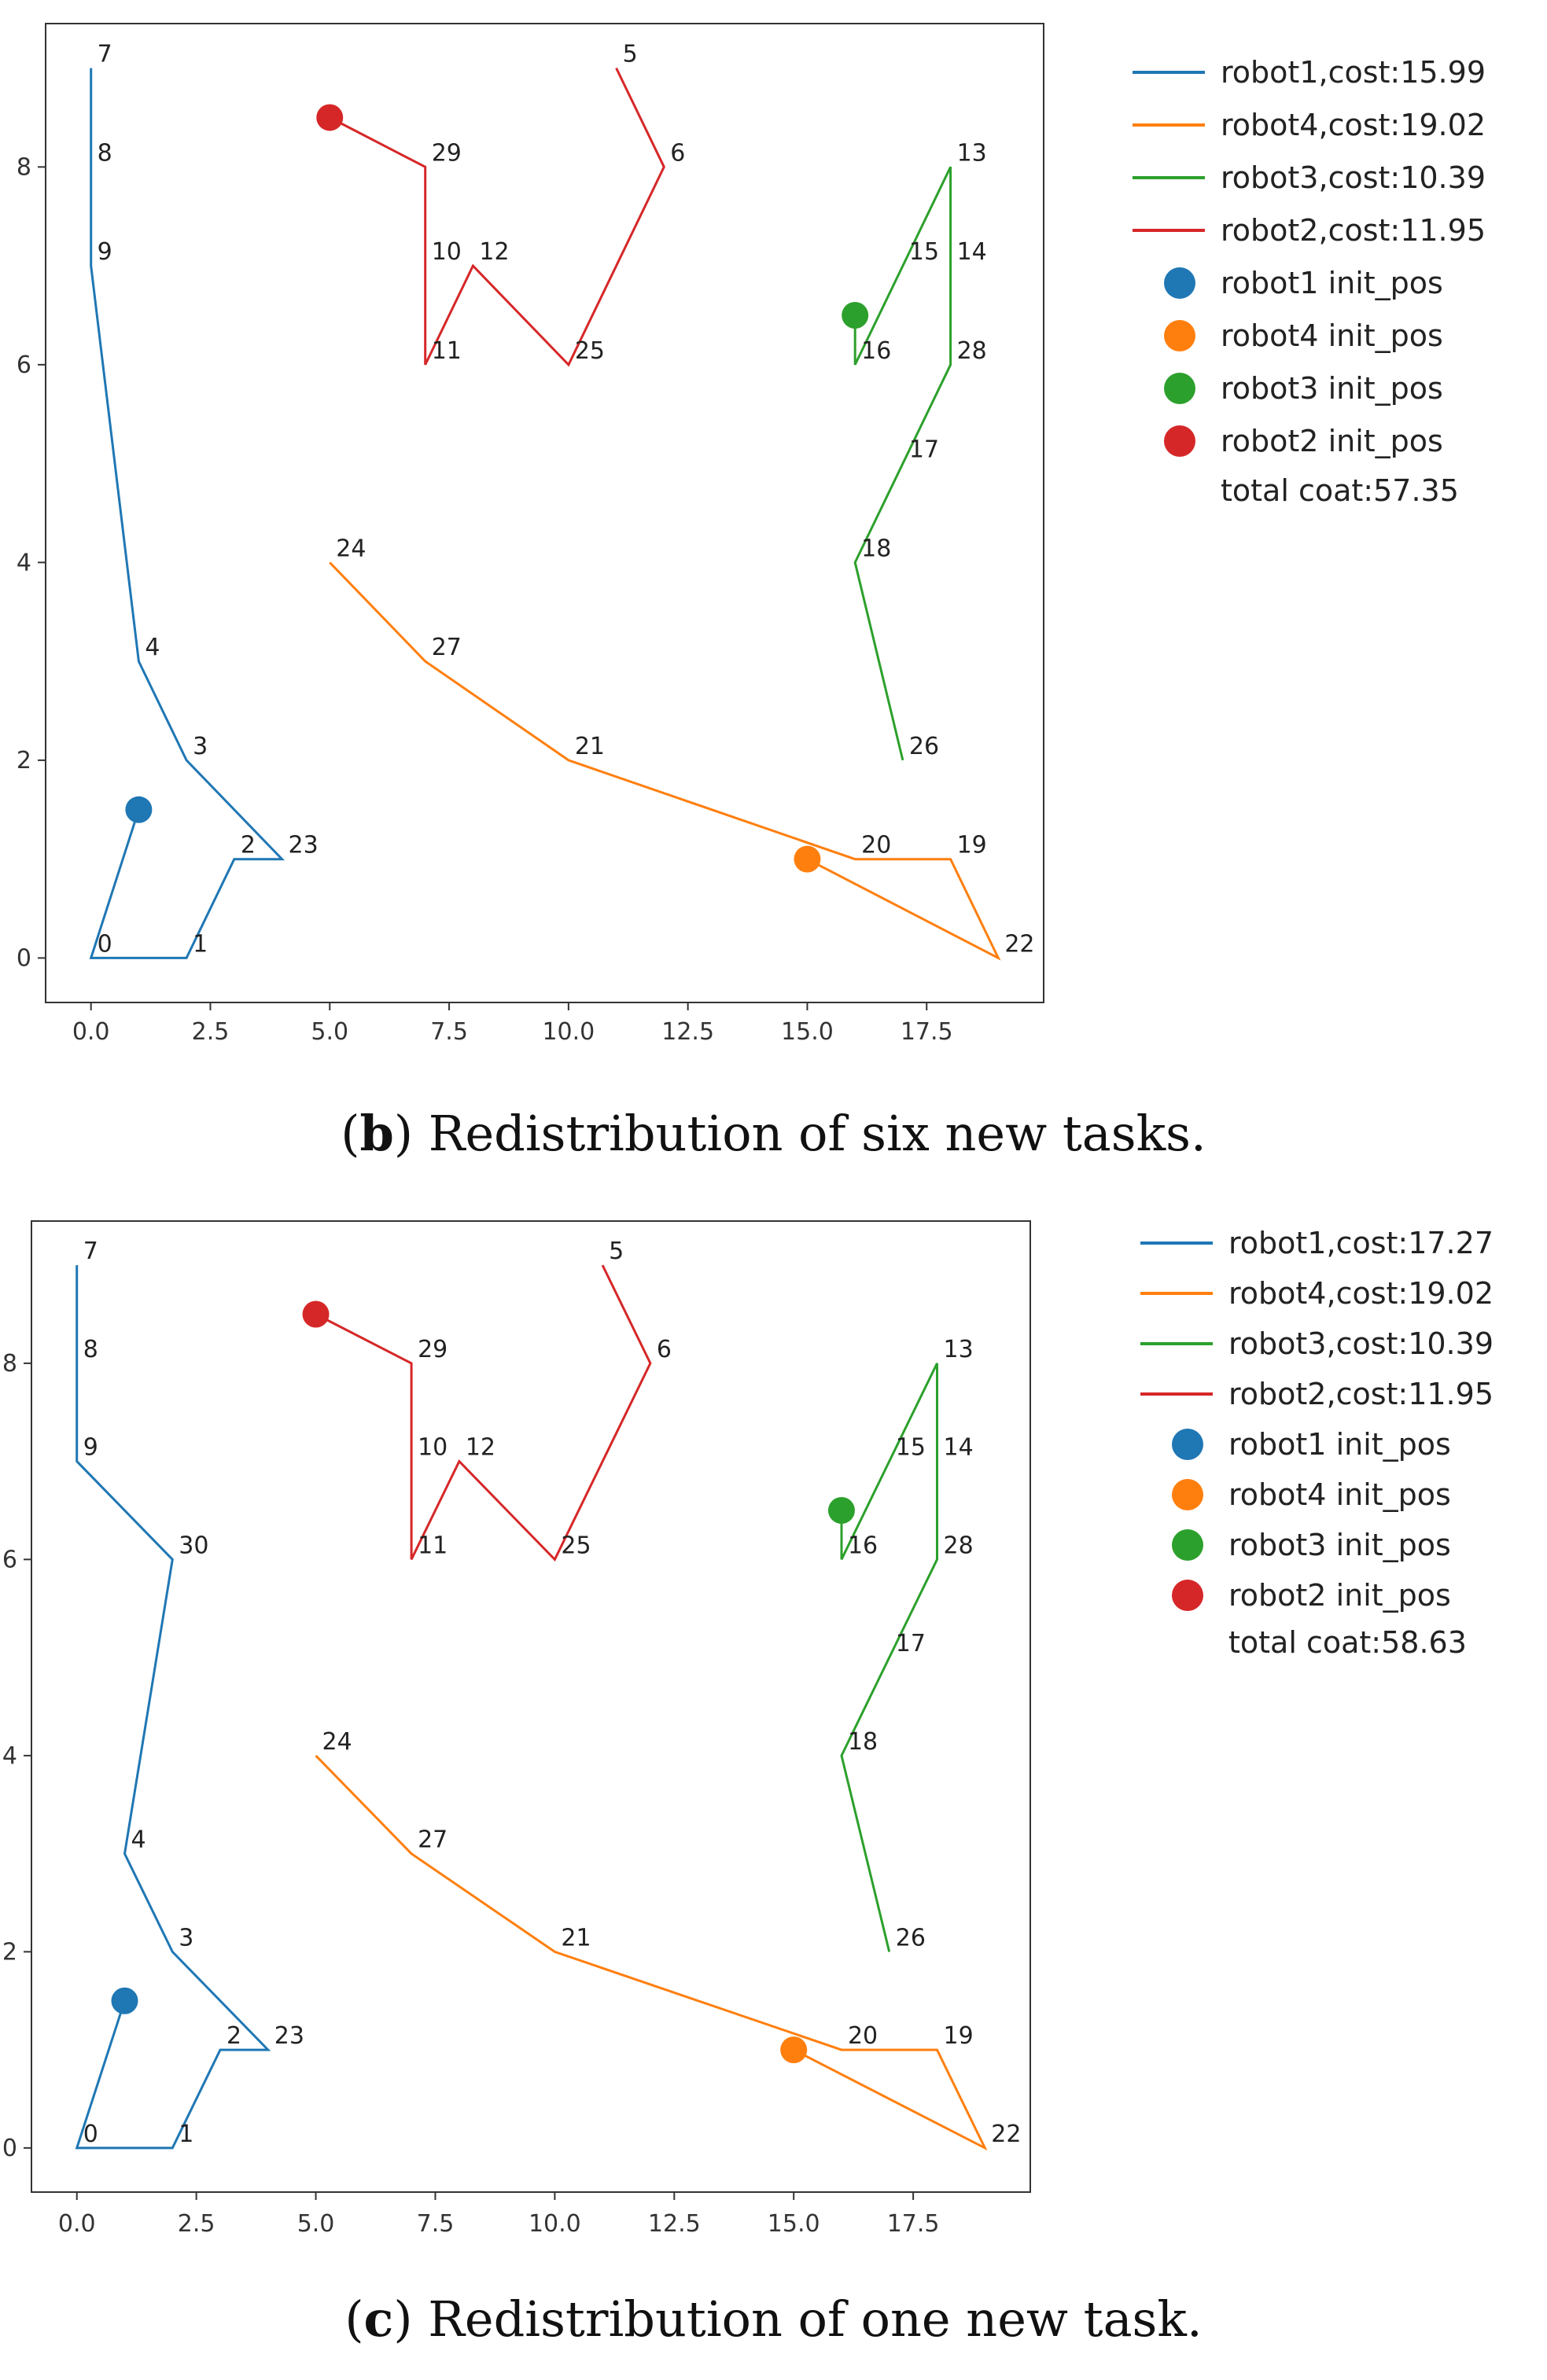 The height and width of the screenshot is (2380, 1547). I want to click on point-label: 24, so click(351, 548).